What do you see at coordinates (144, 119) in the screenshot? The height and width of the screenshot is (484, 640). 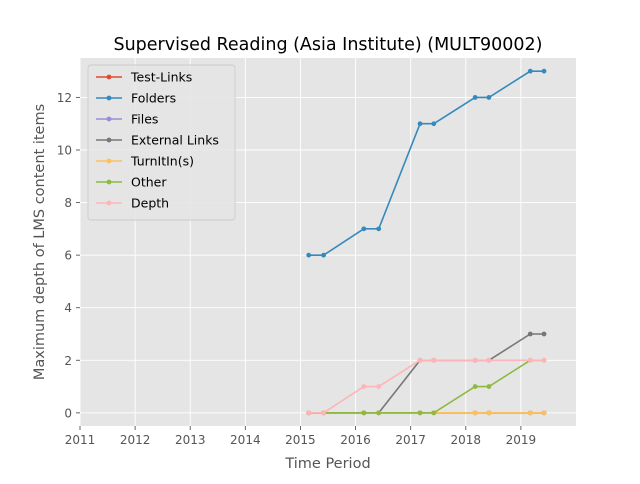 I see `legend-label: Files` at bounding box center [144, 119].